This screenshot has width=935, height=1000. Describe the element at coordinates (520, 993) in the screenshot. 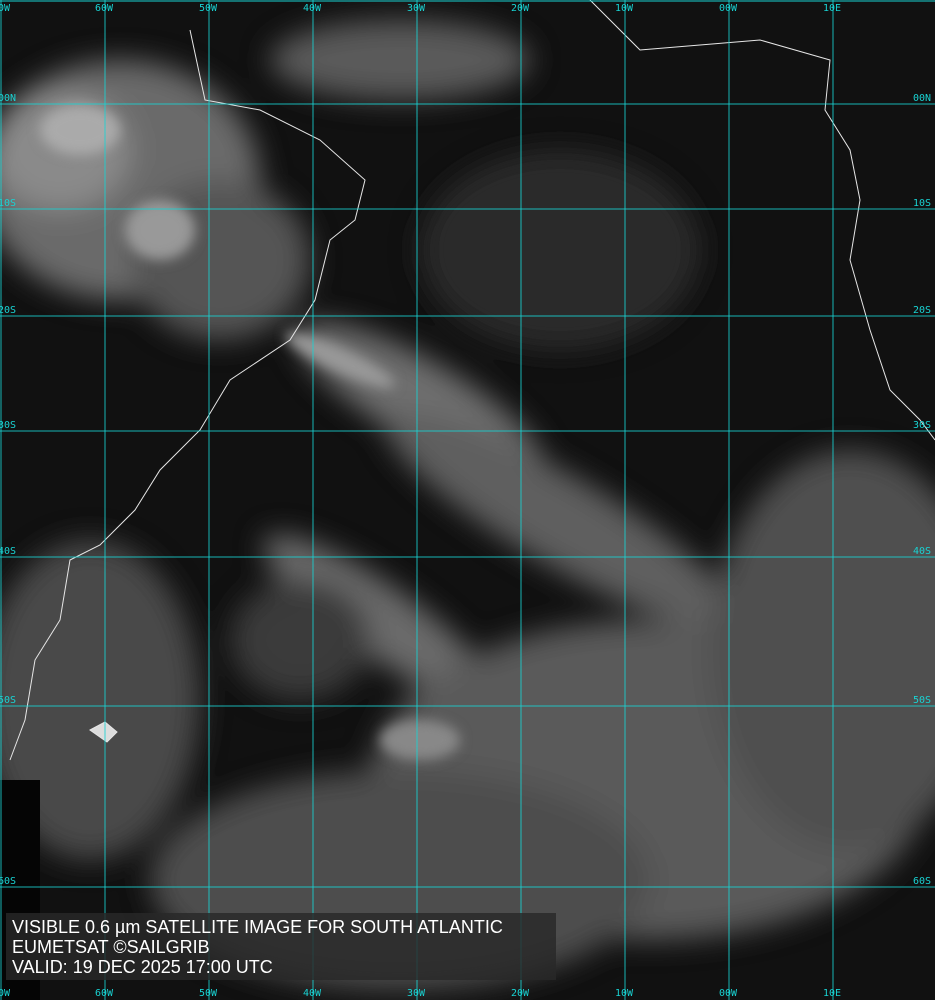

I see `longitude-label-bottom: 20W` at that location.